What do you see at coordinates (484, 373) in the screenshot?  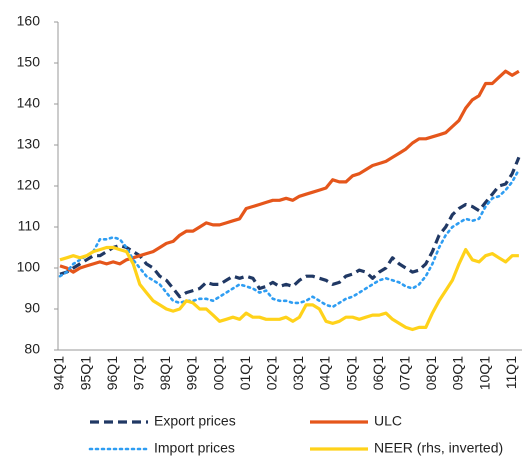 I see `x-tick-label: 10Q1` at bounding box center [484, 373].